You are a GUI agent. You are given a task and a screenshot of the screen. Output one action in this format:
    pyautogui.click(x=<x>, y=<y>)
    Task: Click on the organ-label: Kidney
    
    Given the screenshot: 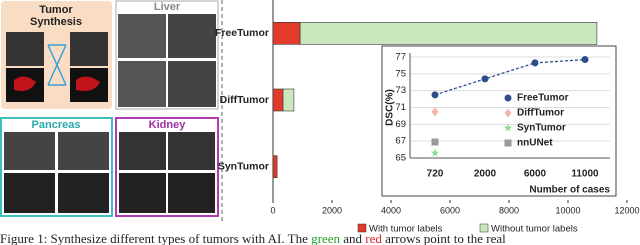 What is the action you would take?
    pyautogui.click(x=168, y=125)
    